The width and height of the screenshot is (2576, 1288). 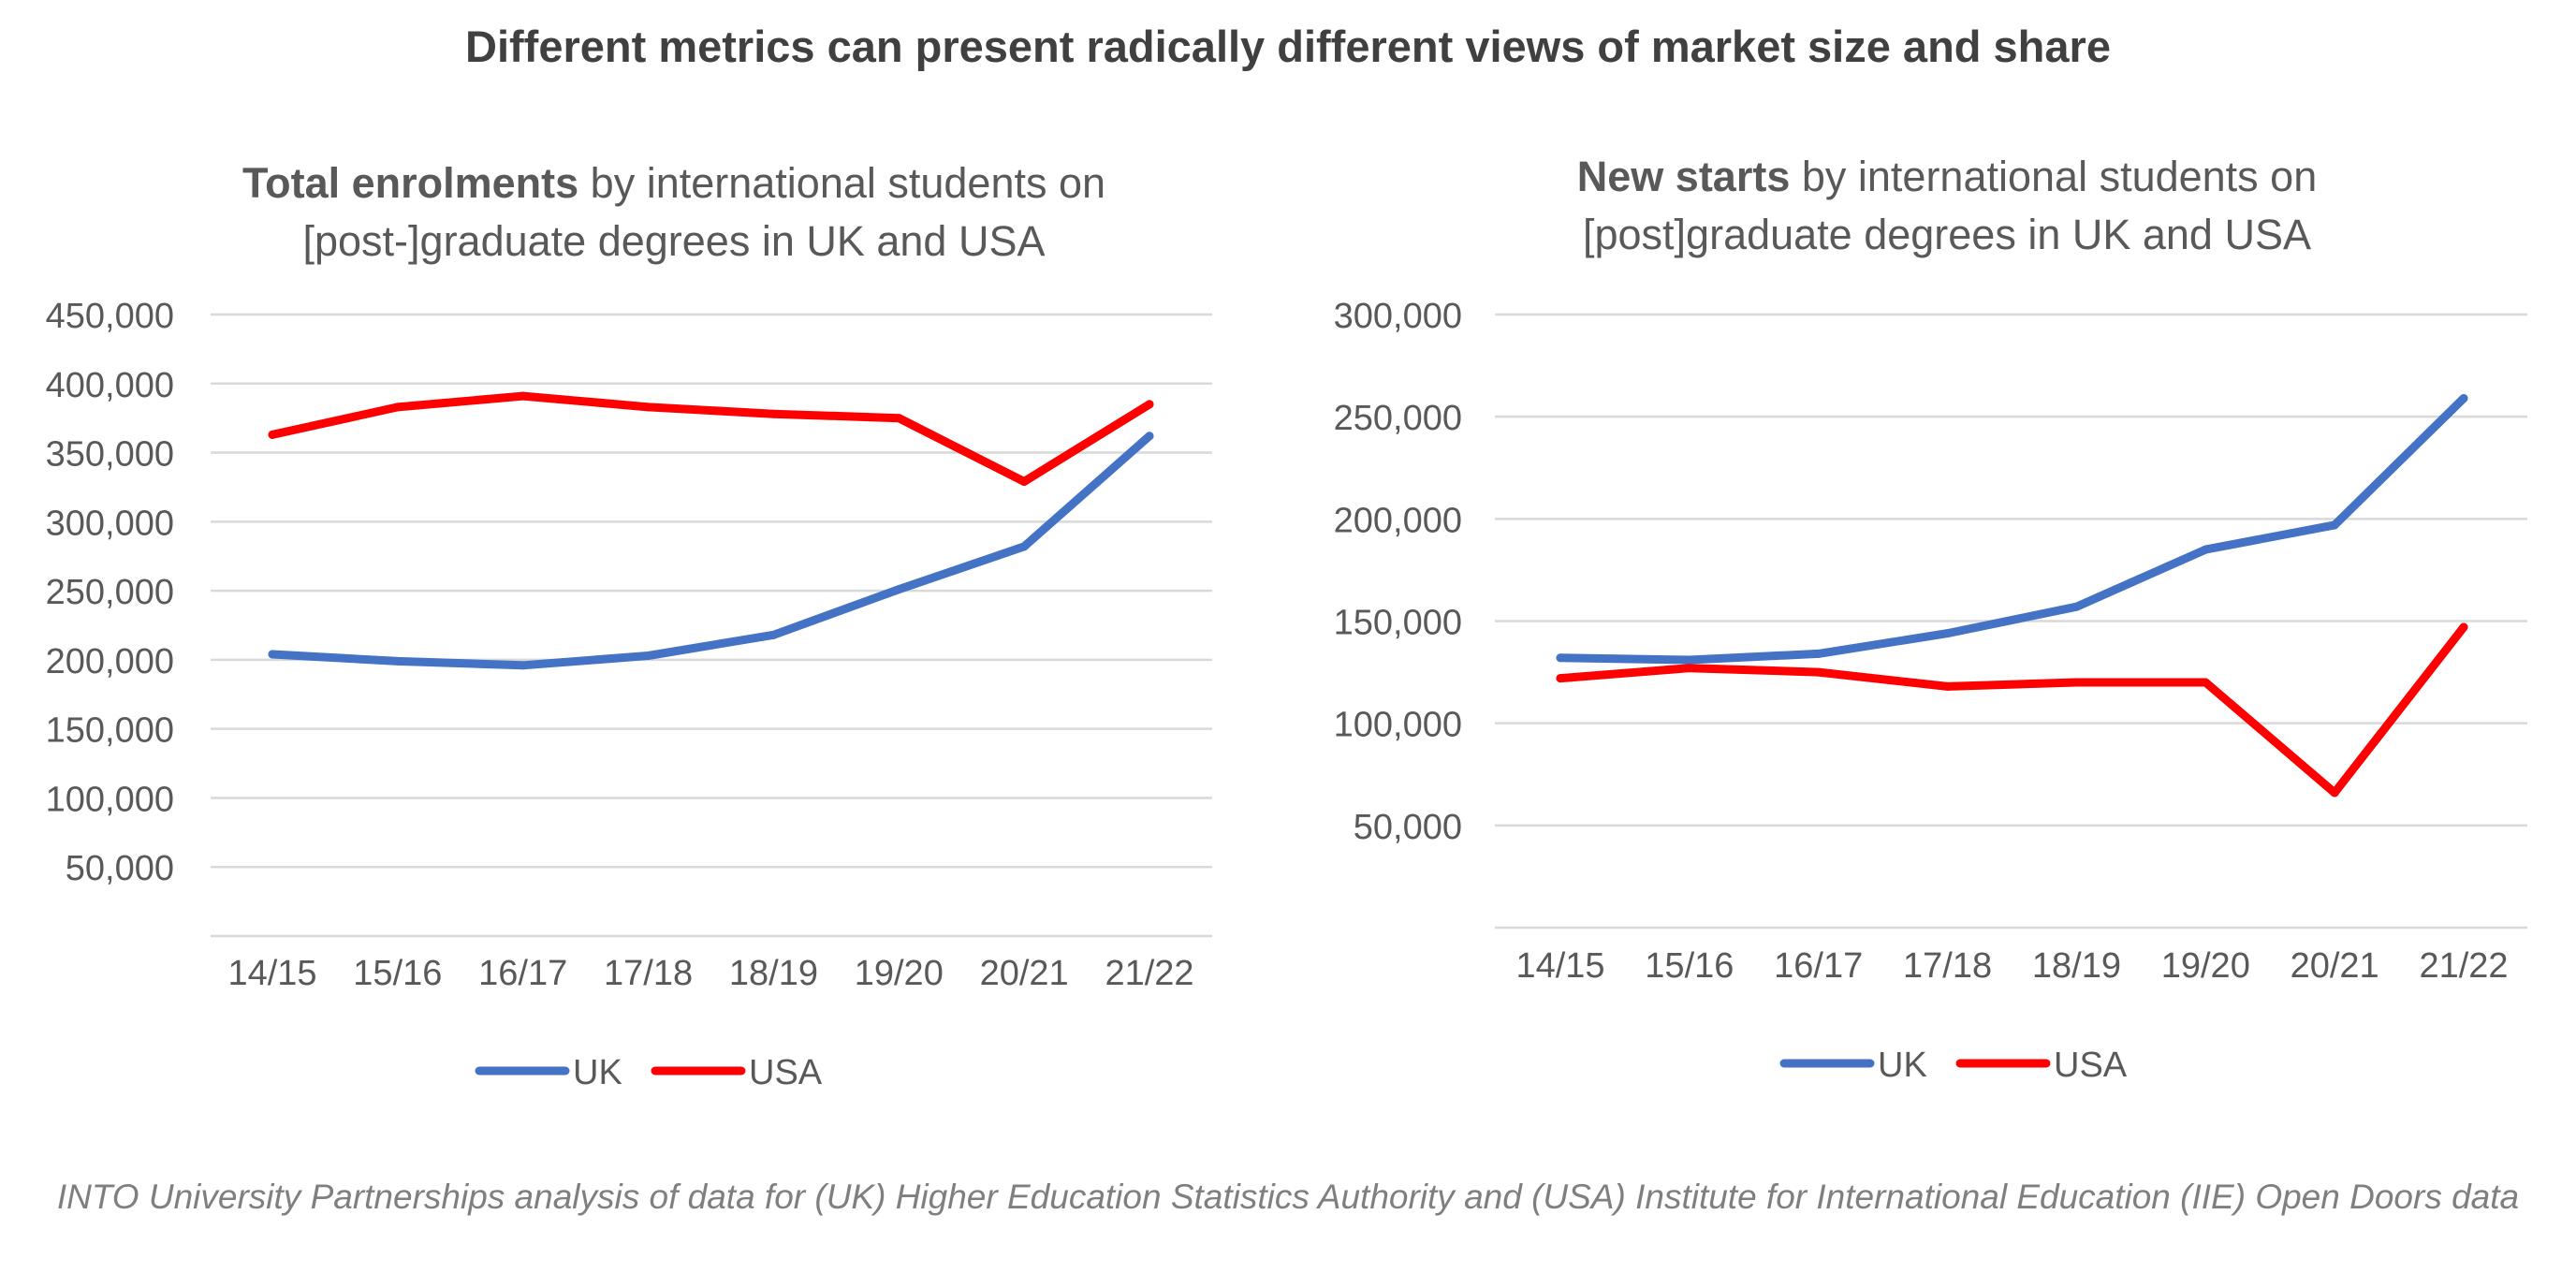 What do you see at coordinates (110, 592) in the screenshot?
I see `chart-1-y-tick-label: 250,000` at bounding box center [110, 592].